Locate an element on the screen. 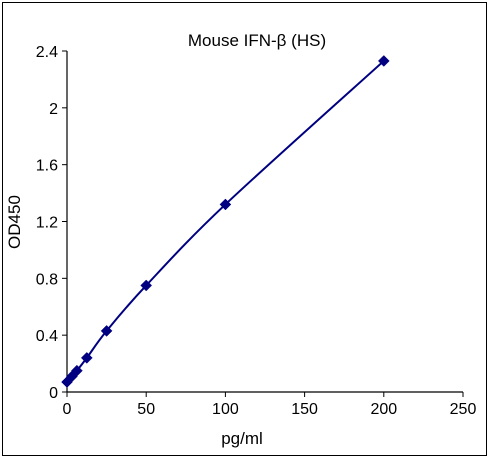 The height and width of the screenshot is (460, 491). x-axis-label: pg/ml is located at coordinates (242, 438).